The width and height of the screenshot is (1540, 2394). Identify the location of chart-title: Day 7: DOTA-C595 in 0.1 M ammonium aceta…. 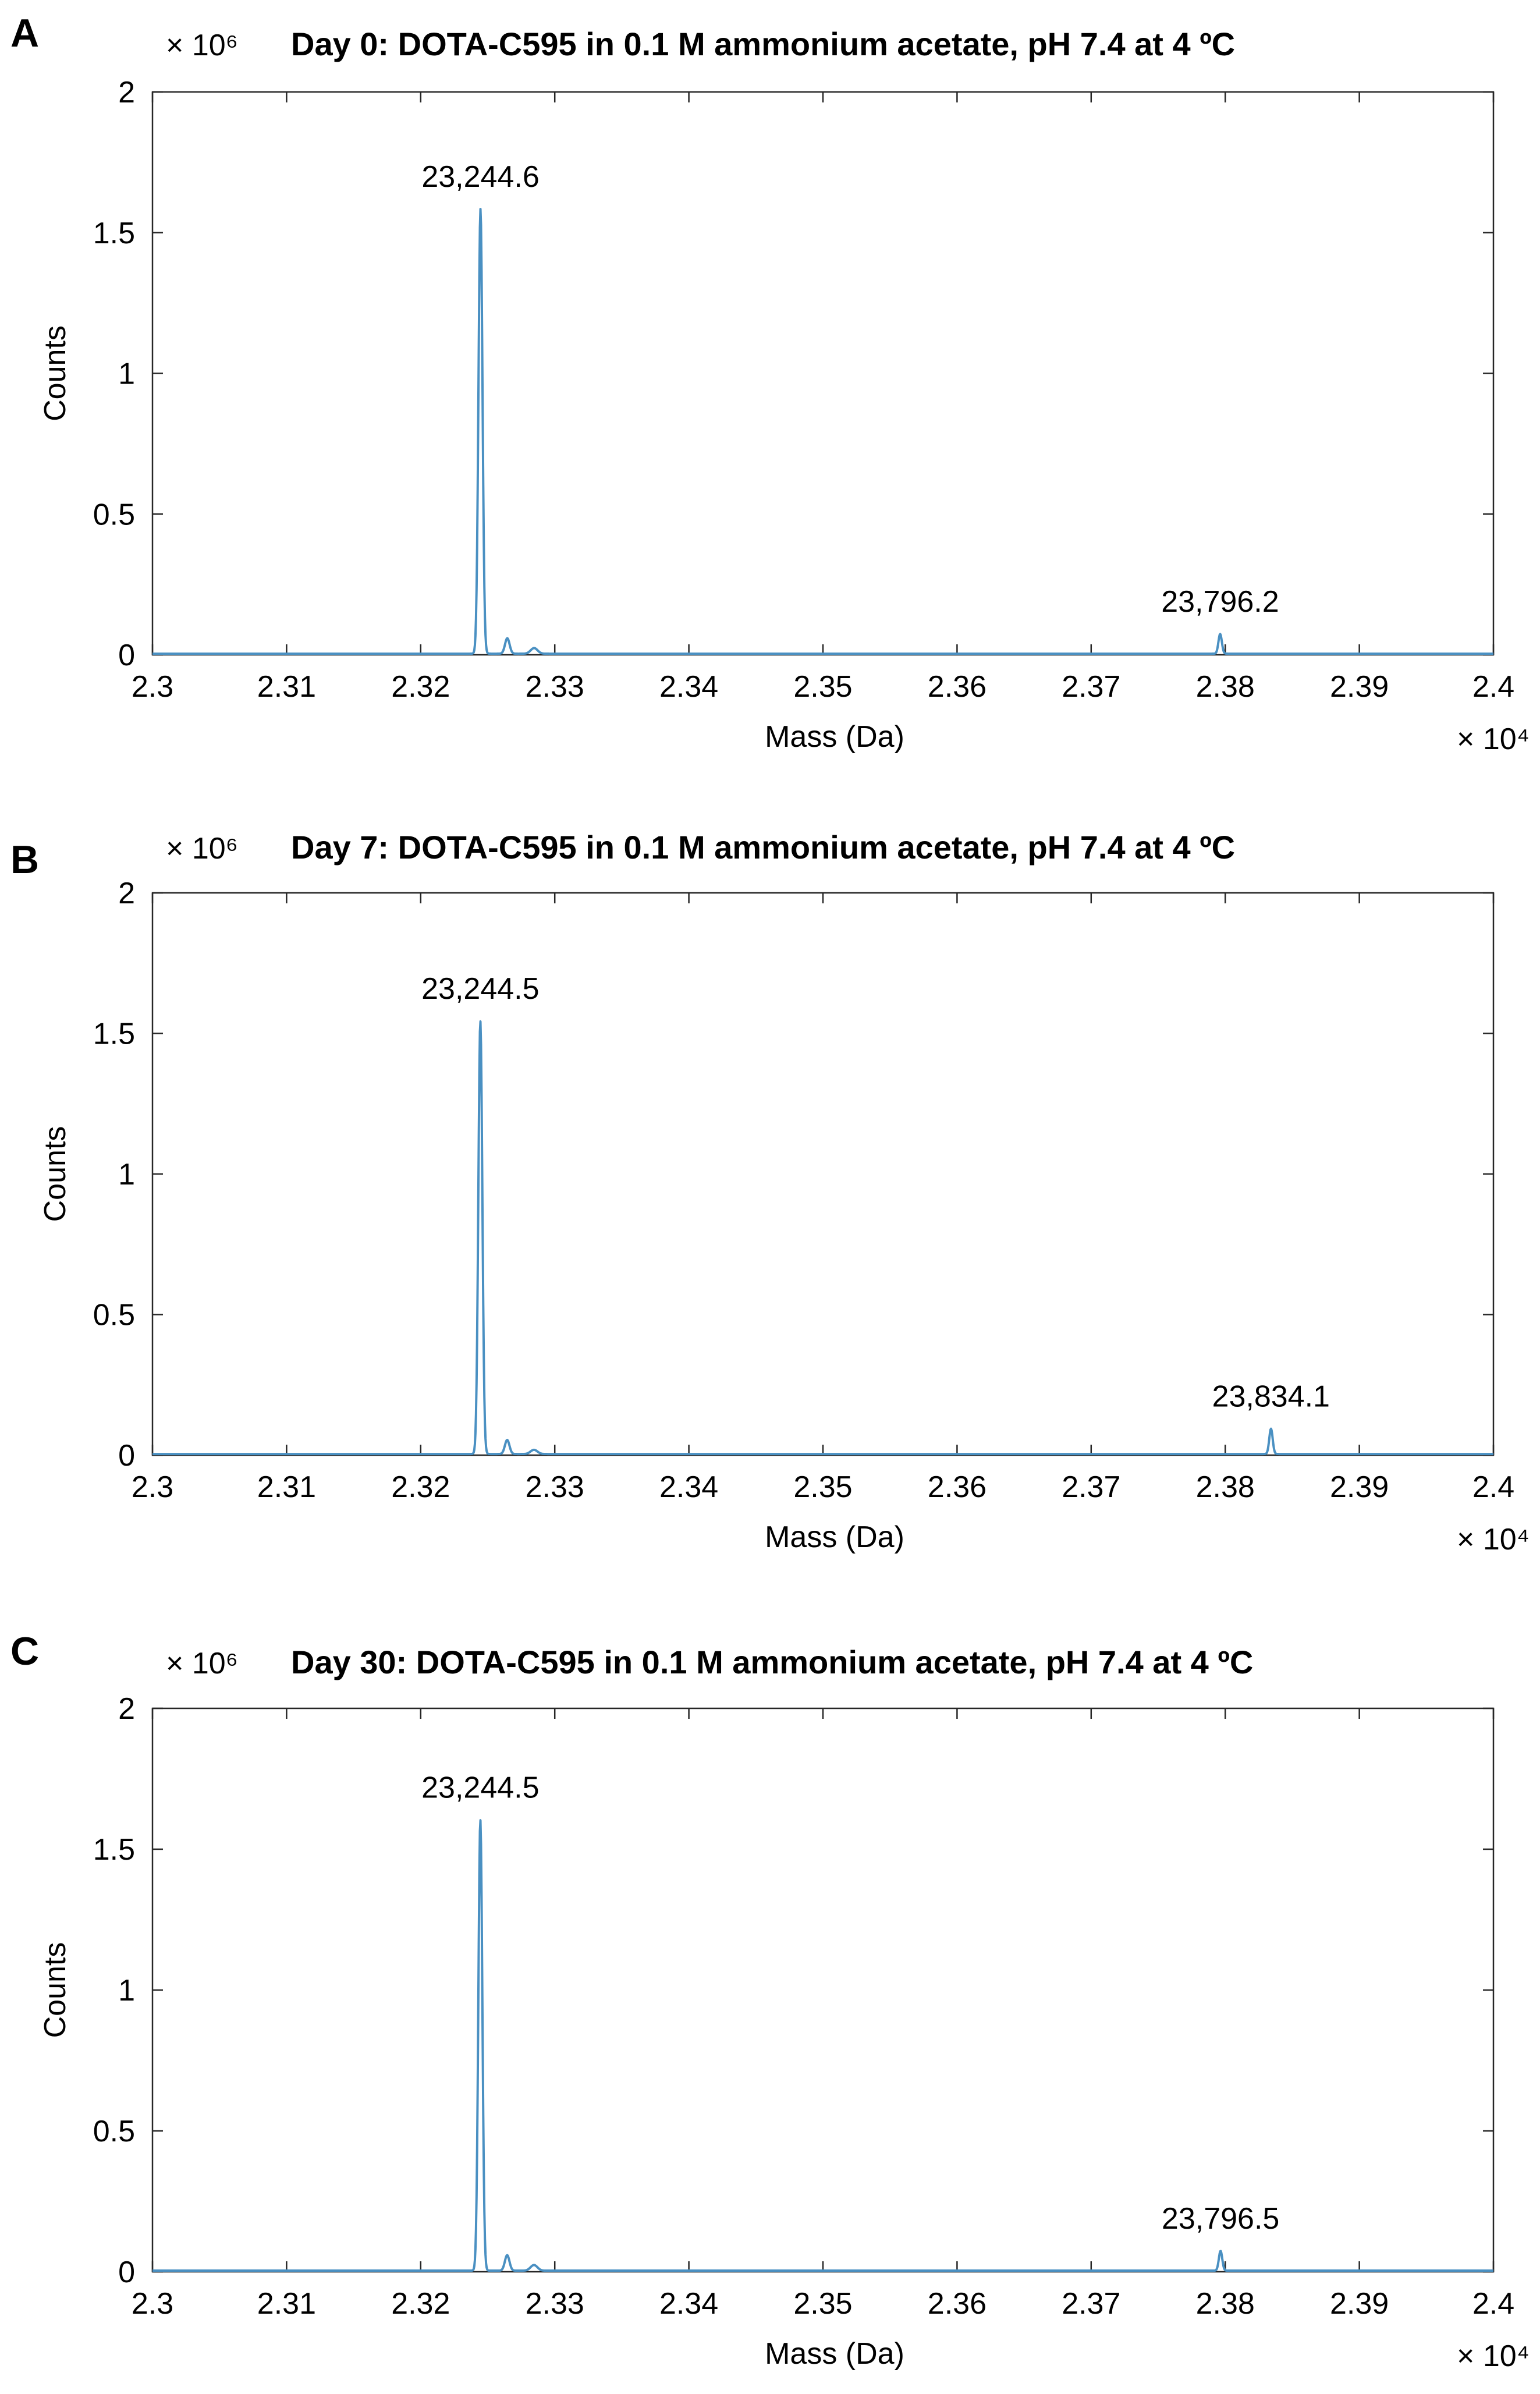
(763, 847).